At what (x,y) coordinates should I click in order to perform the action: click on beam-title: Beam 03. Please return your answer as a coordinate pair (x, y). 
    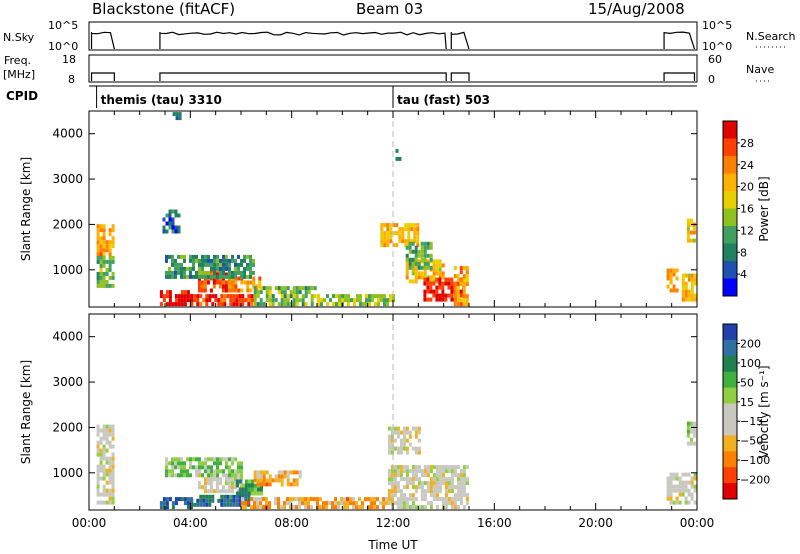
    Looking at the image, I should click on (389, 9).